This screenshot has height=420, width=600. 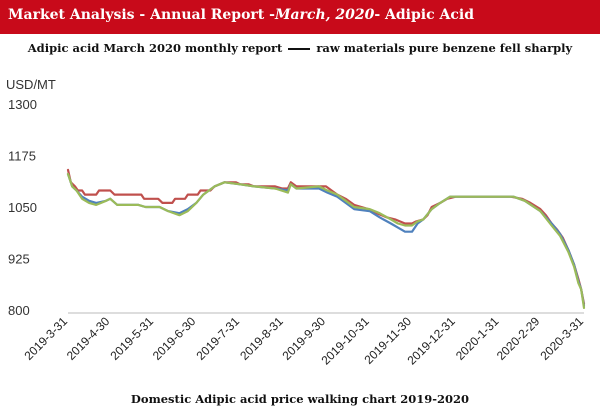 I want to click on x-tick-label: 2019-7-31, so click(x=218, y=338).